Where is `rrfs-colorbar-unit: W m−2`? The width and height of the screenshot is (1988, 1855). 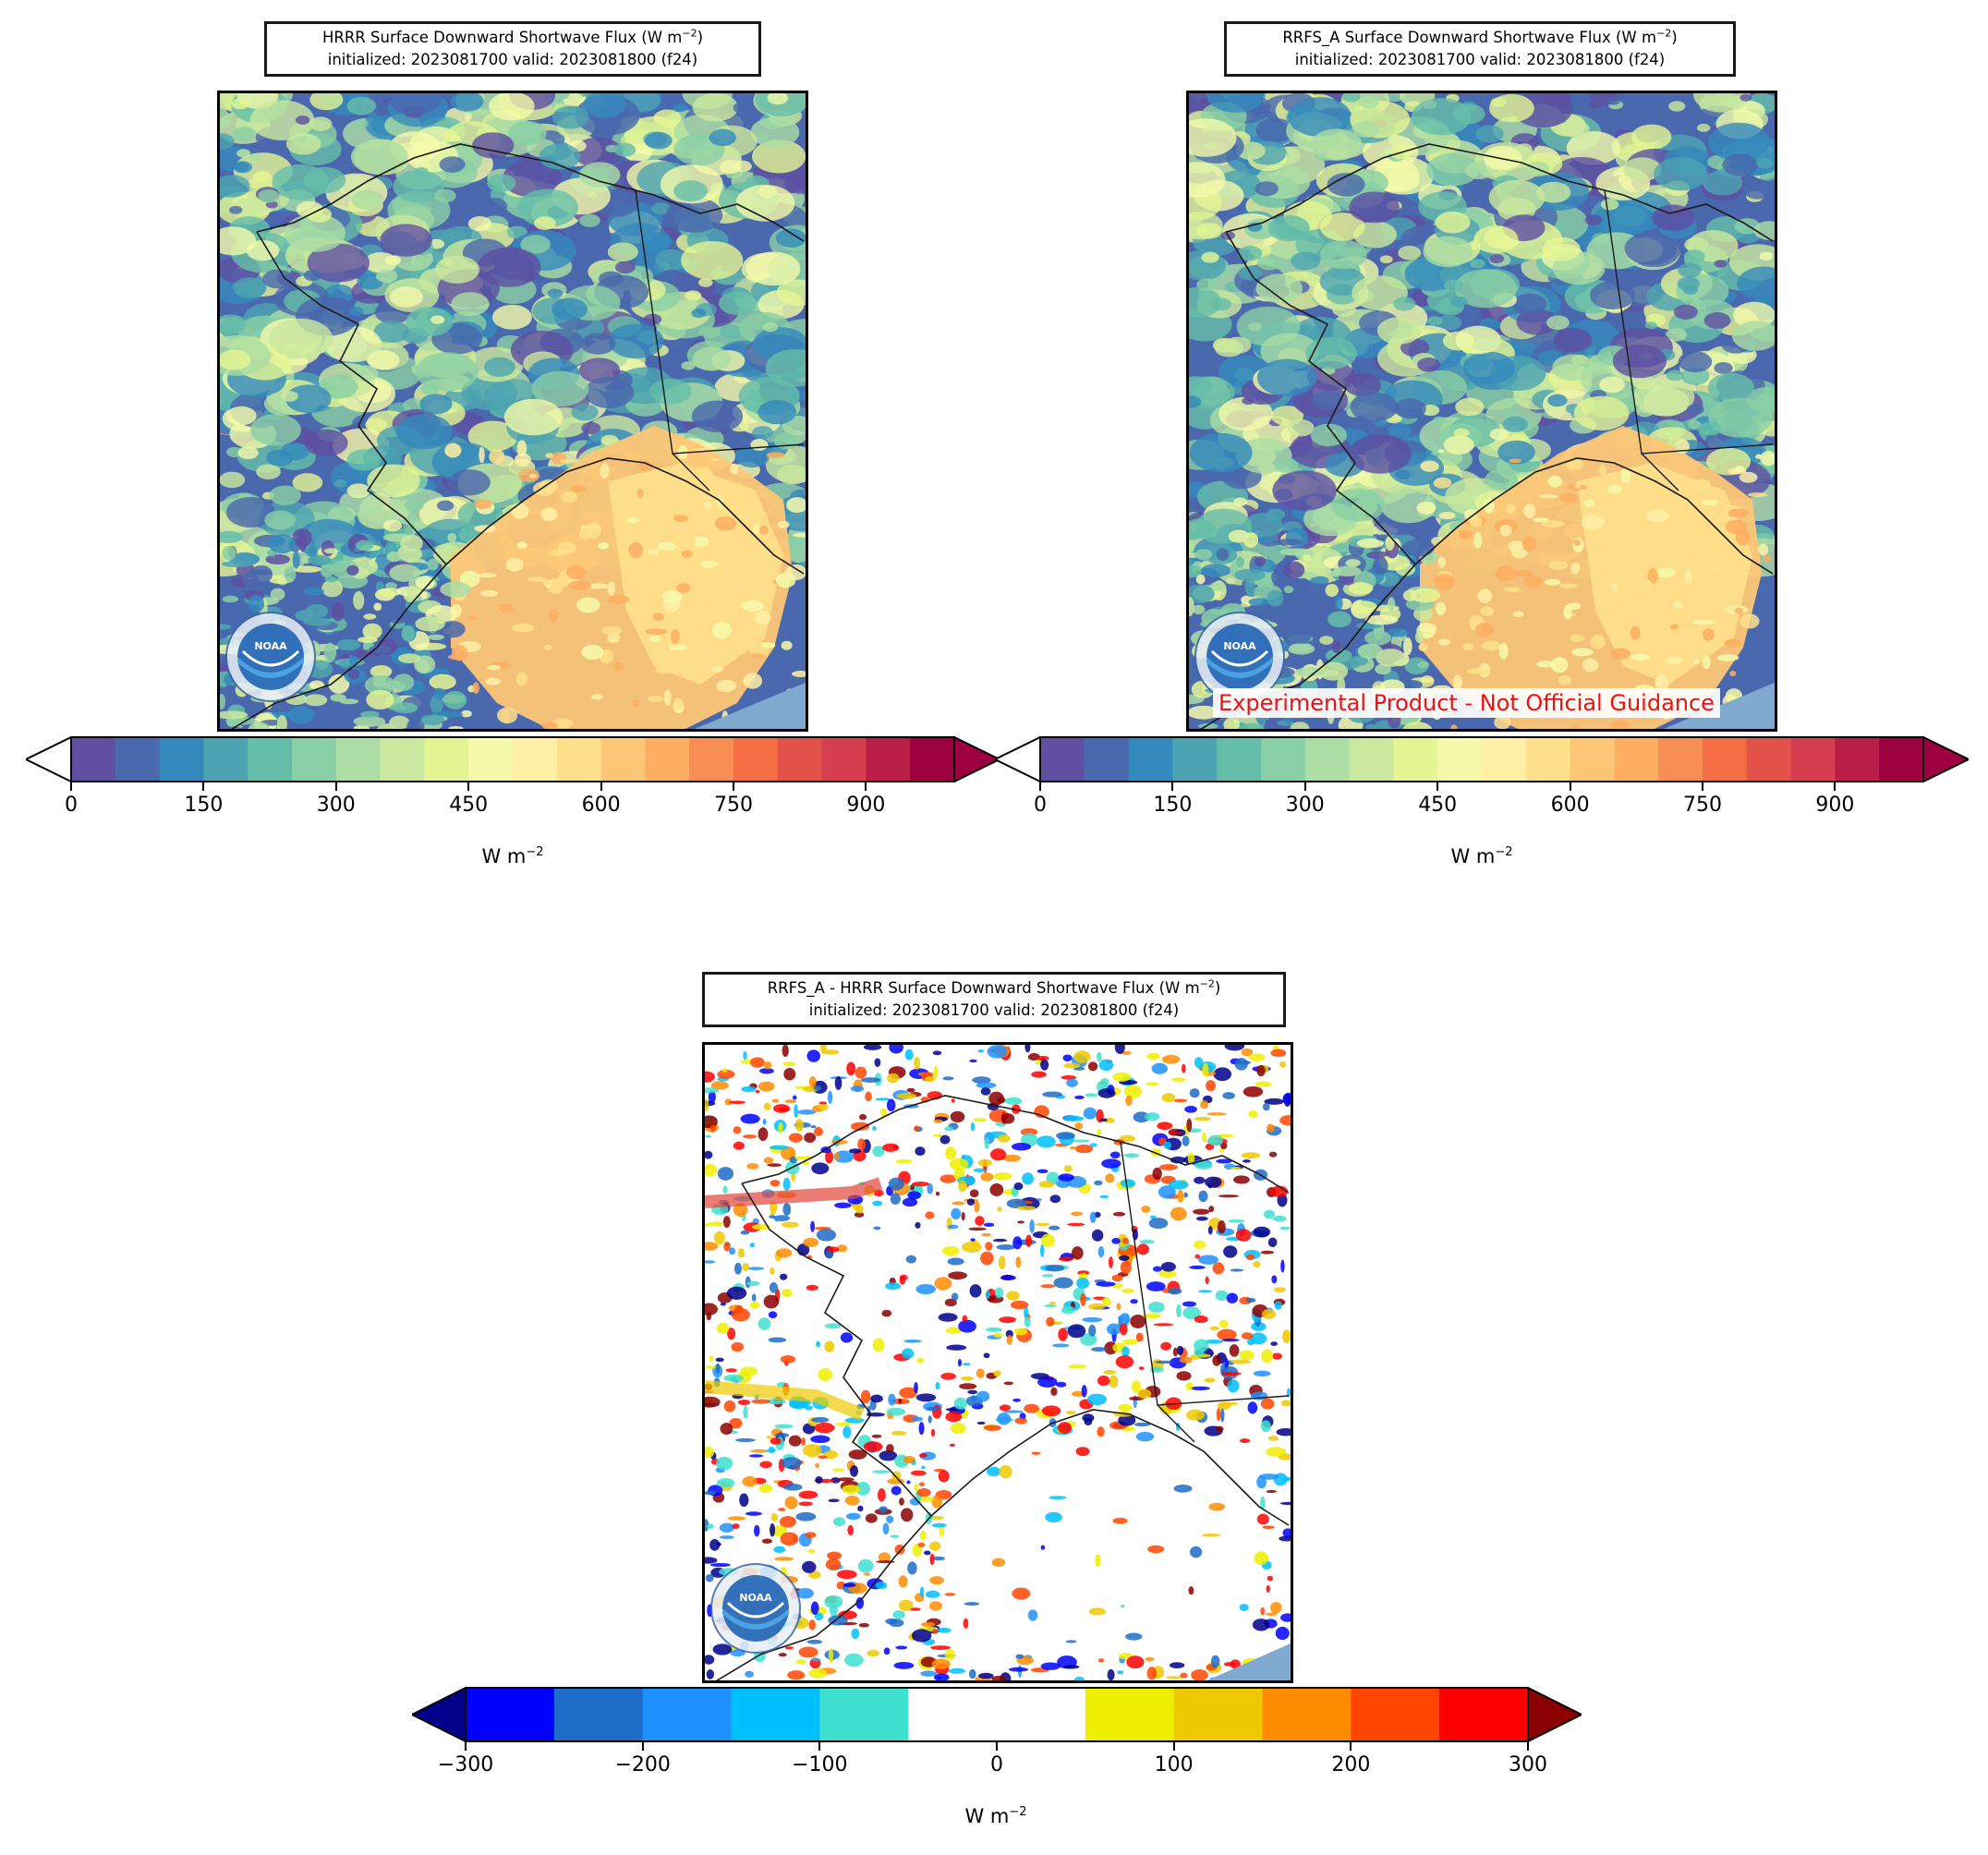
rrfs-colorbar-unit: W m−2 is located at coordinates (1481, 856).